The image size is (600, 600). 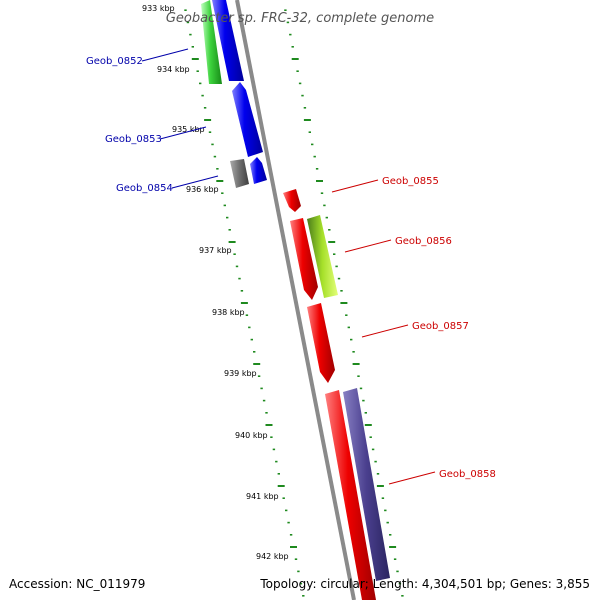 I want to click on ruler-label-934: 934 kbp, so click(x=173, y=69).